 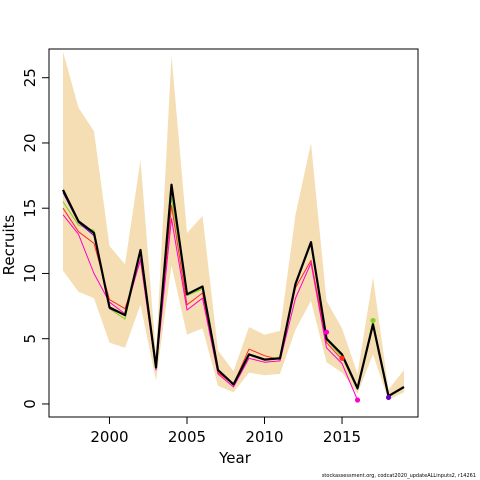 What do you see at coordinates (264, 437) in the screenshot?
I see `x-tick-label: 2010` at bounding box center [264, 437].